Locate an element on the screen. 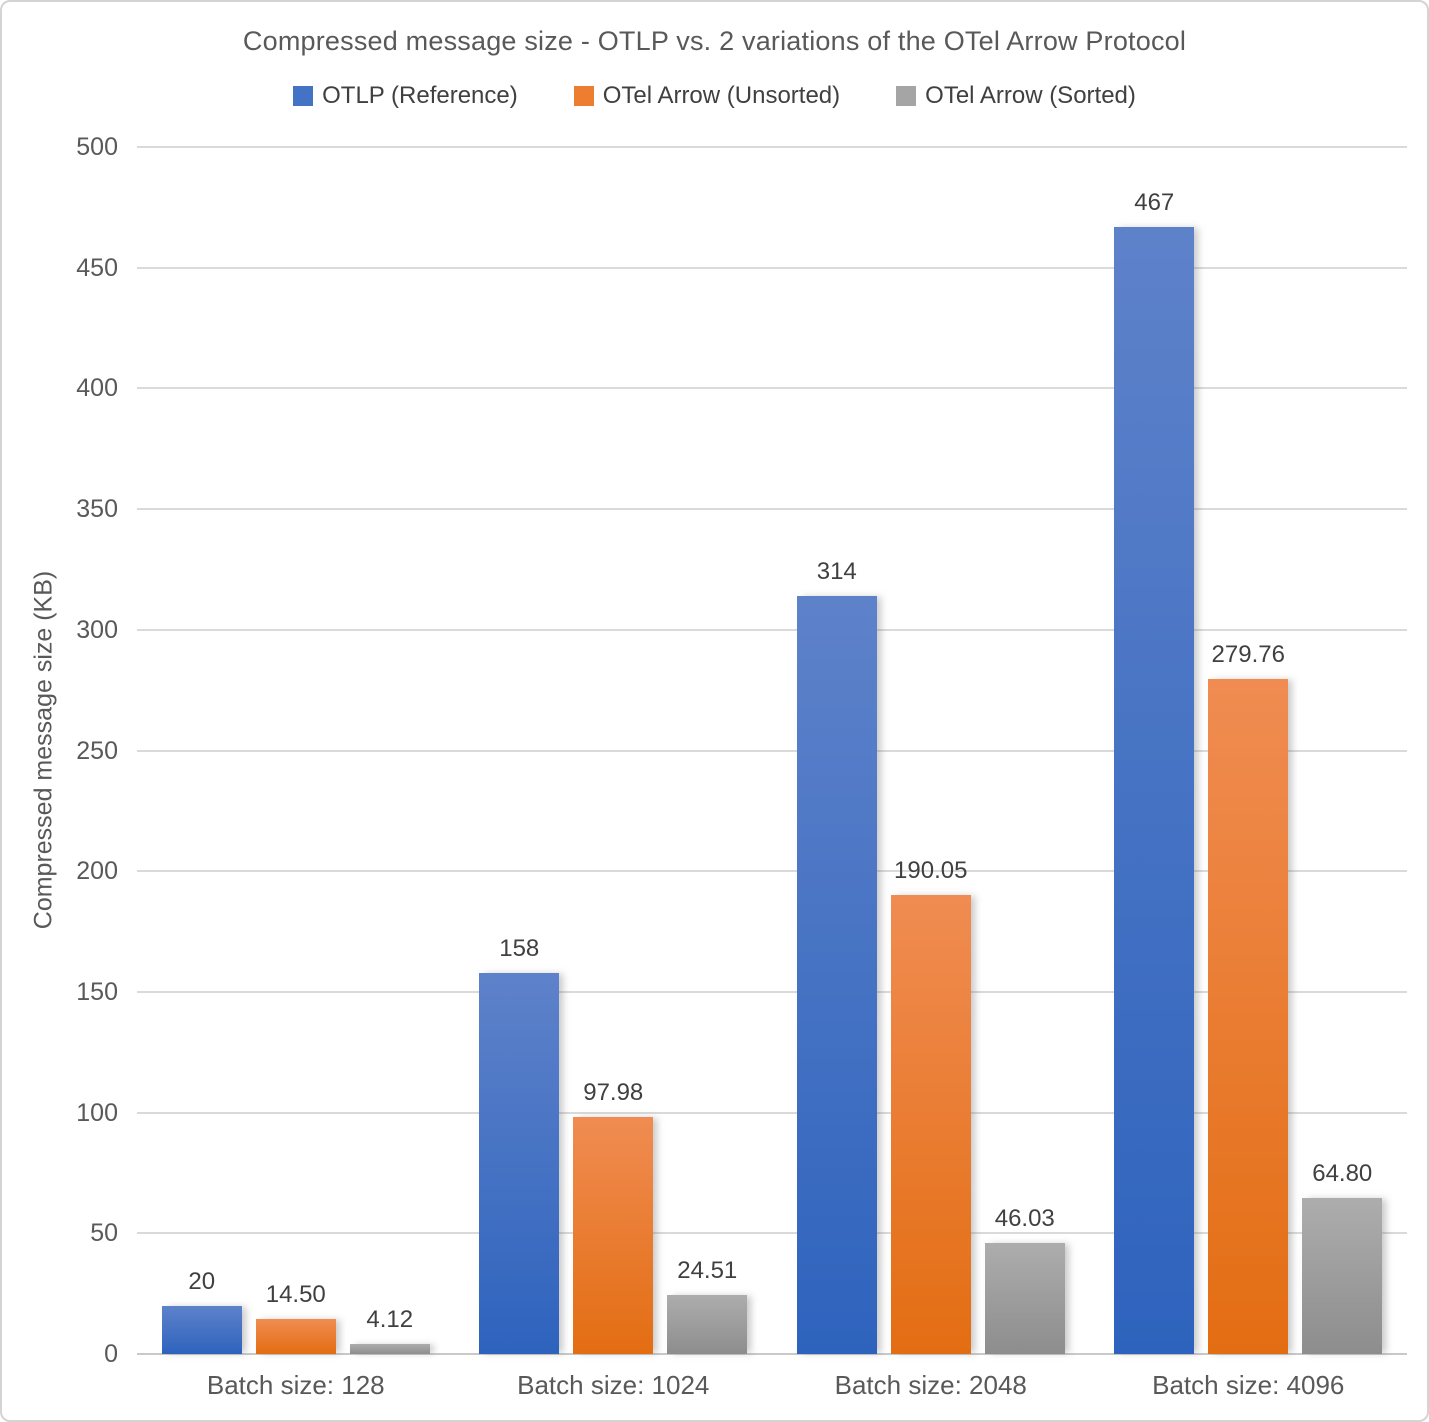 Image resolution: width=1429 pixels, height=1422 pixels. legend-label: OTLP (Reference) is located at coordinates (420, 95).